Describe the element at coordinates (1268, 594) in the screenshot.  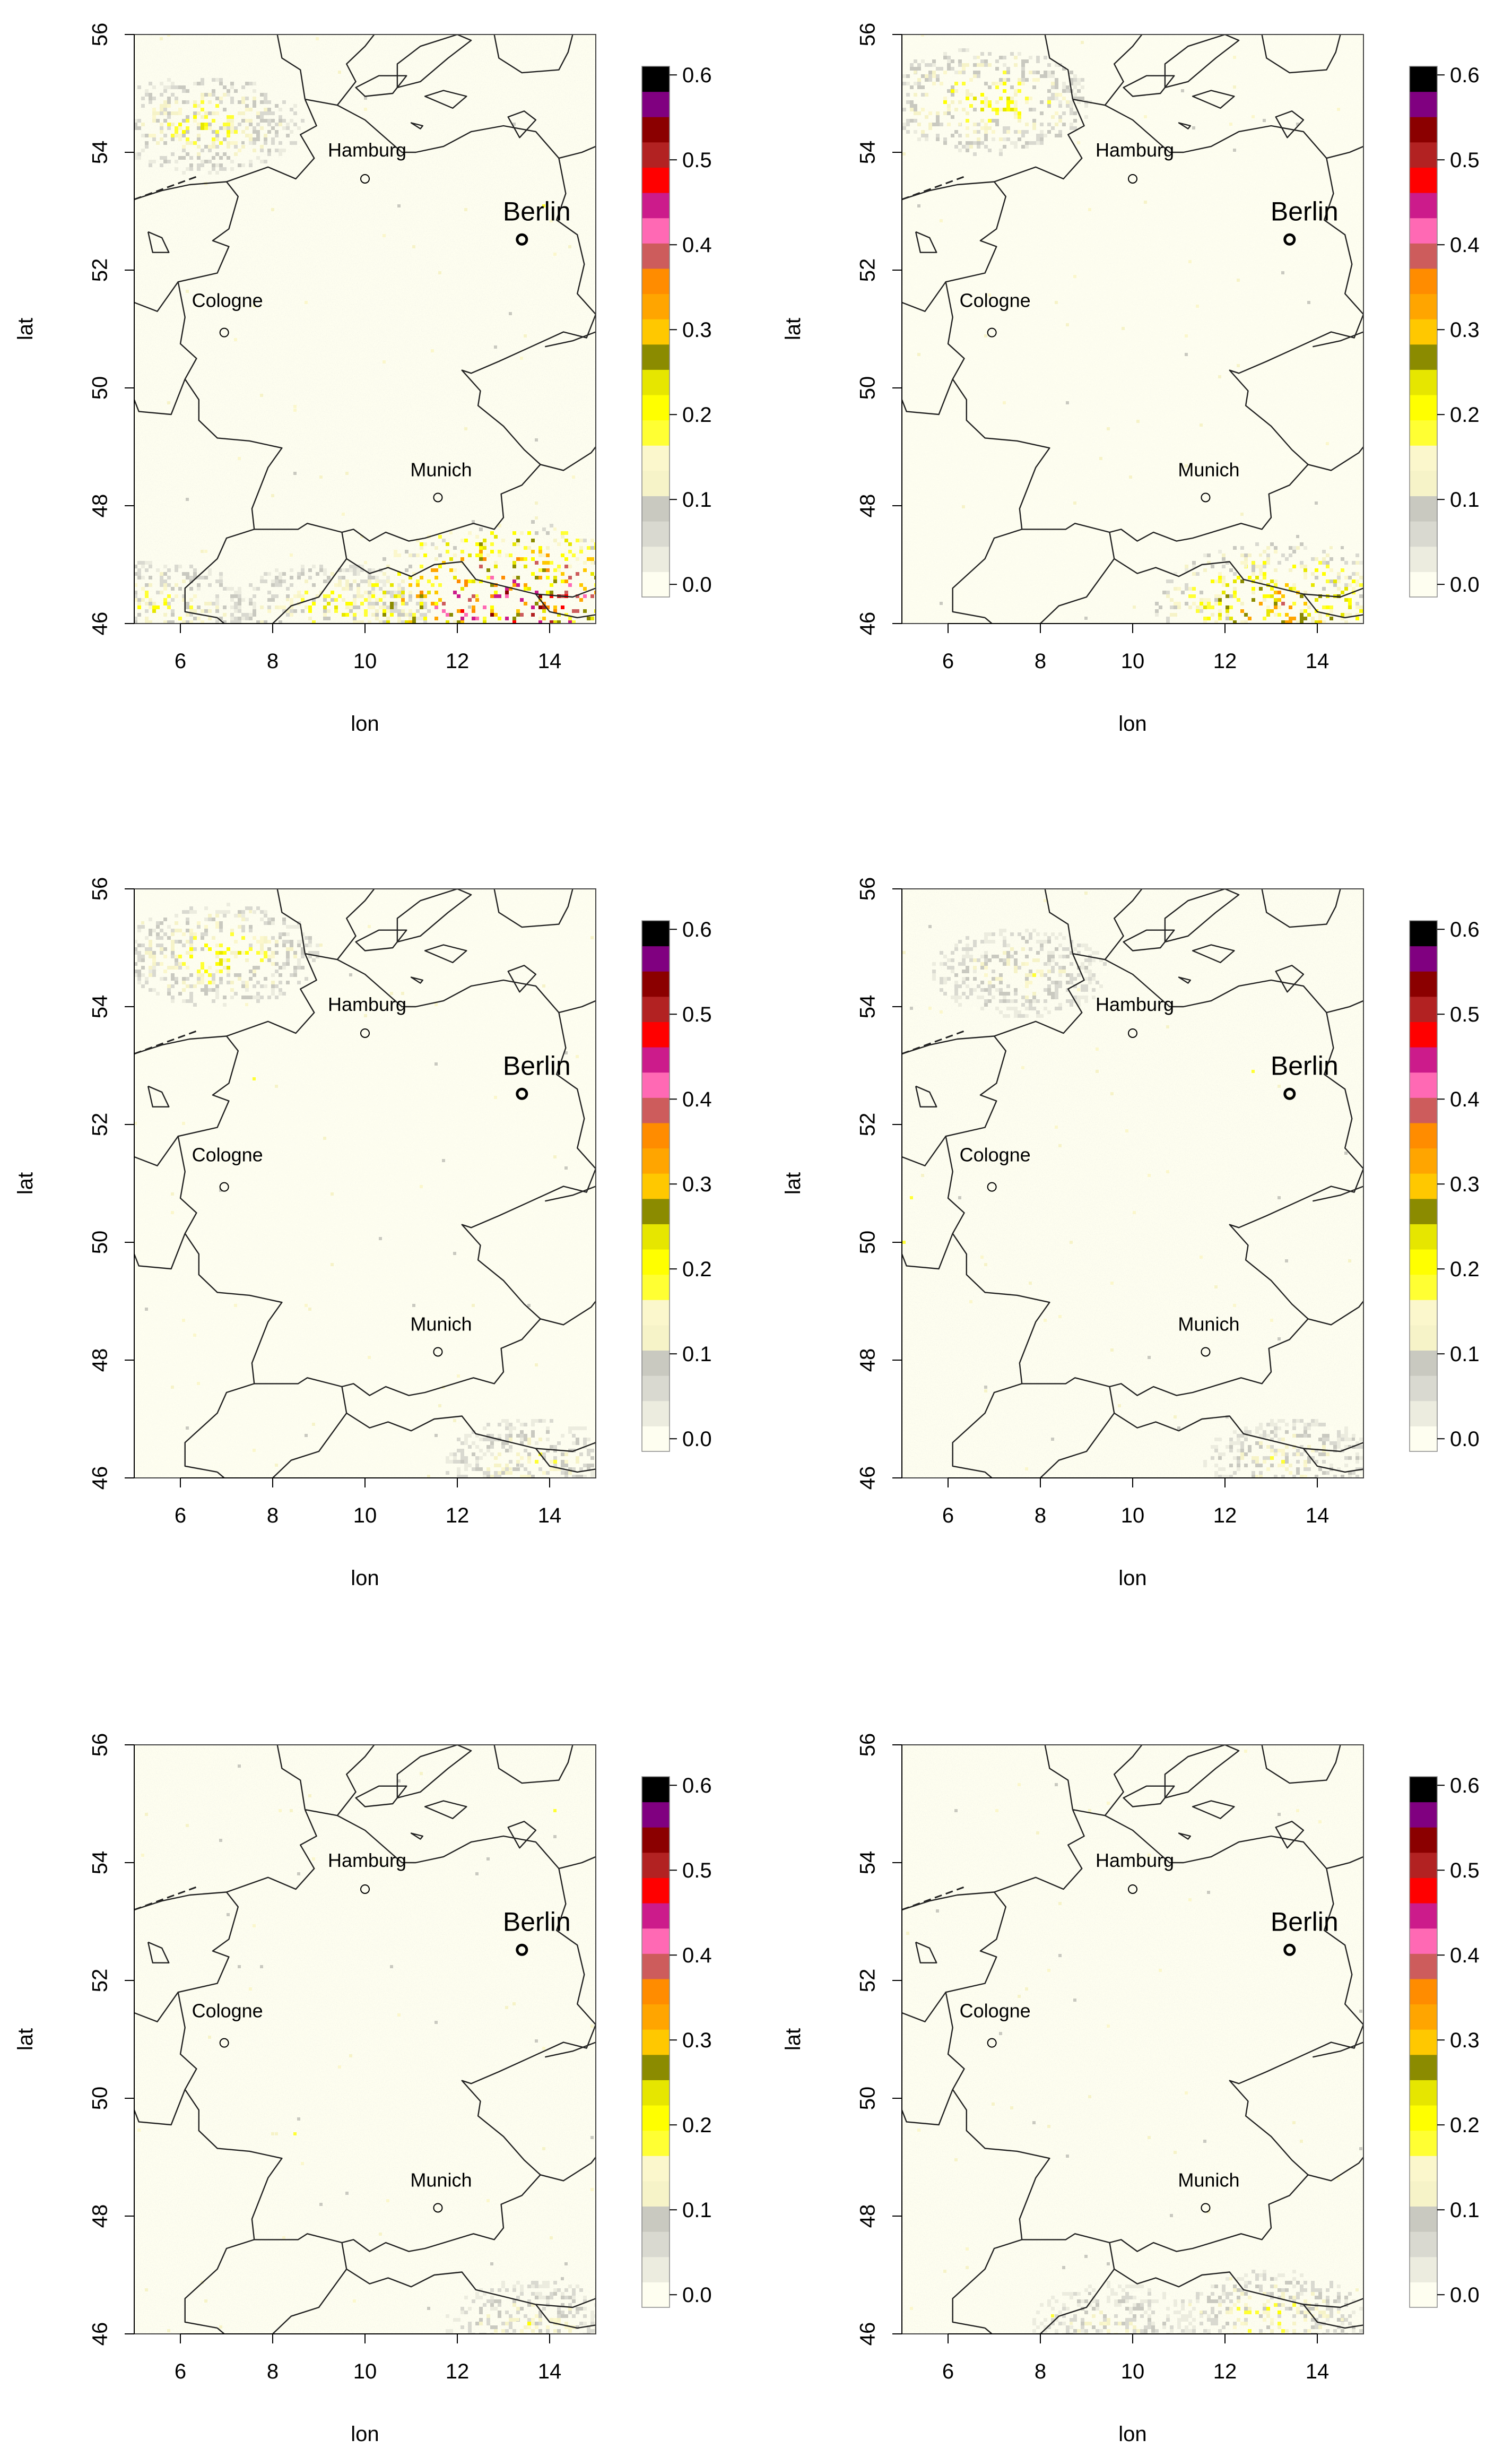
I see `hotspot-cluster` at that location.